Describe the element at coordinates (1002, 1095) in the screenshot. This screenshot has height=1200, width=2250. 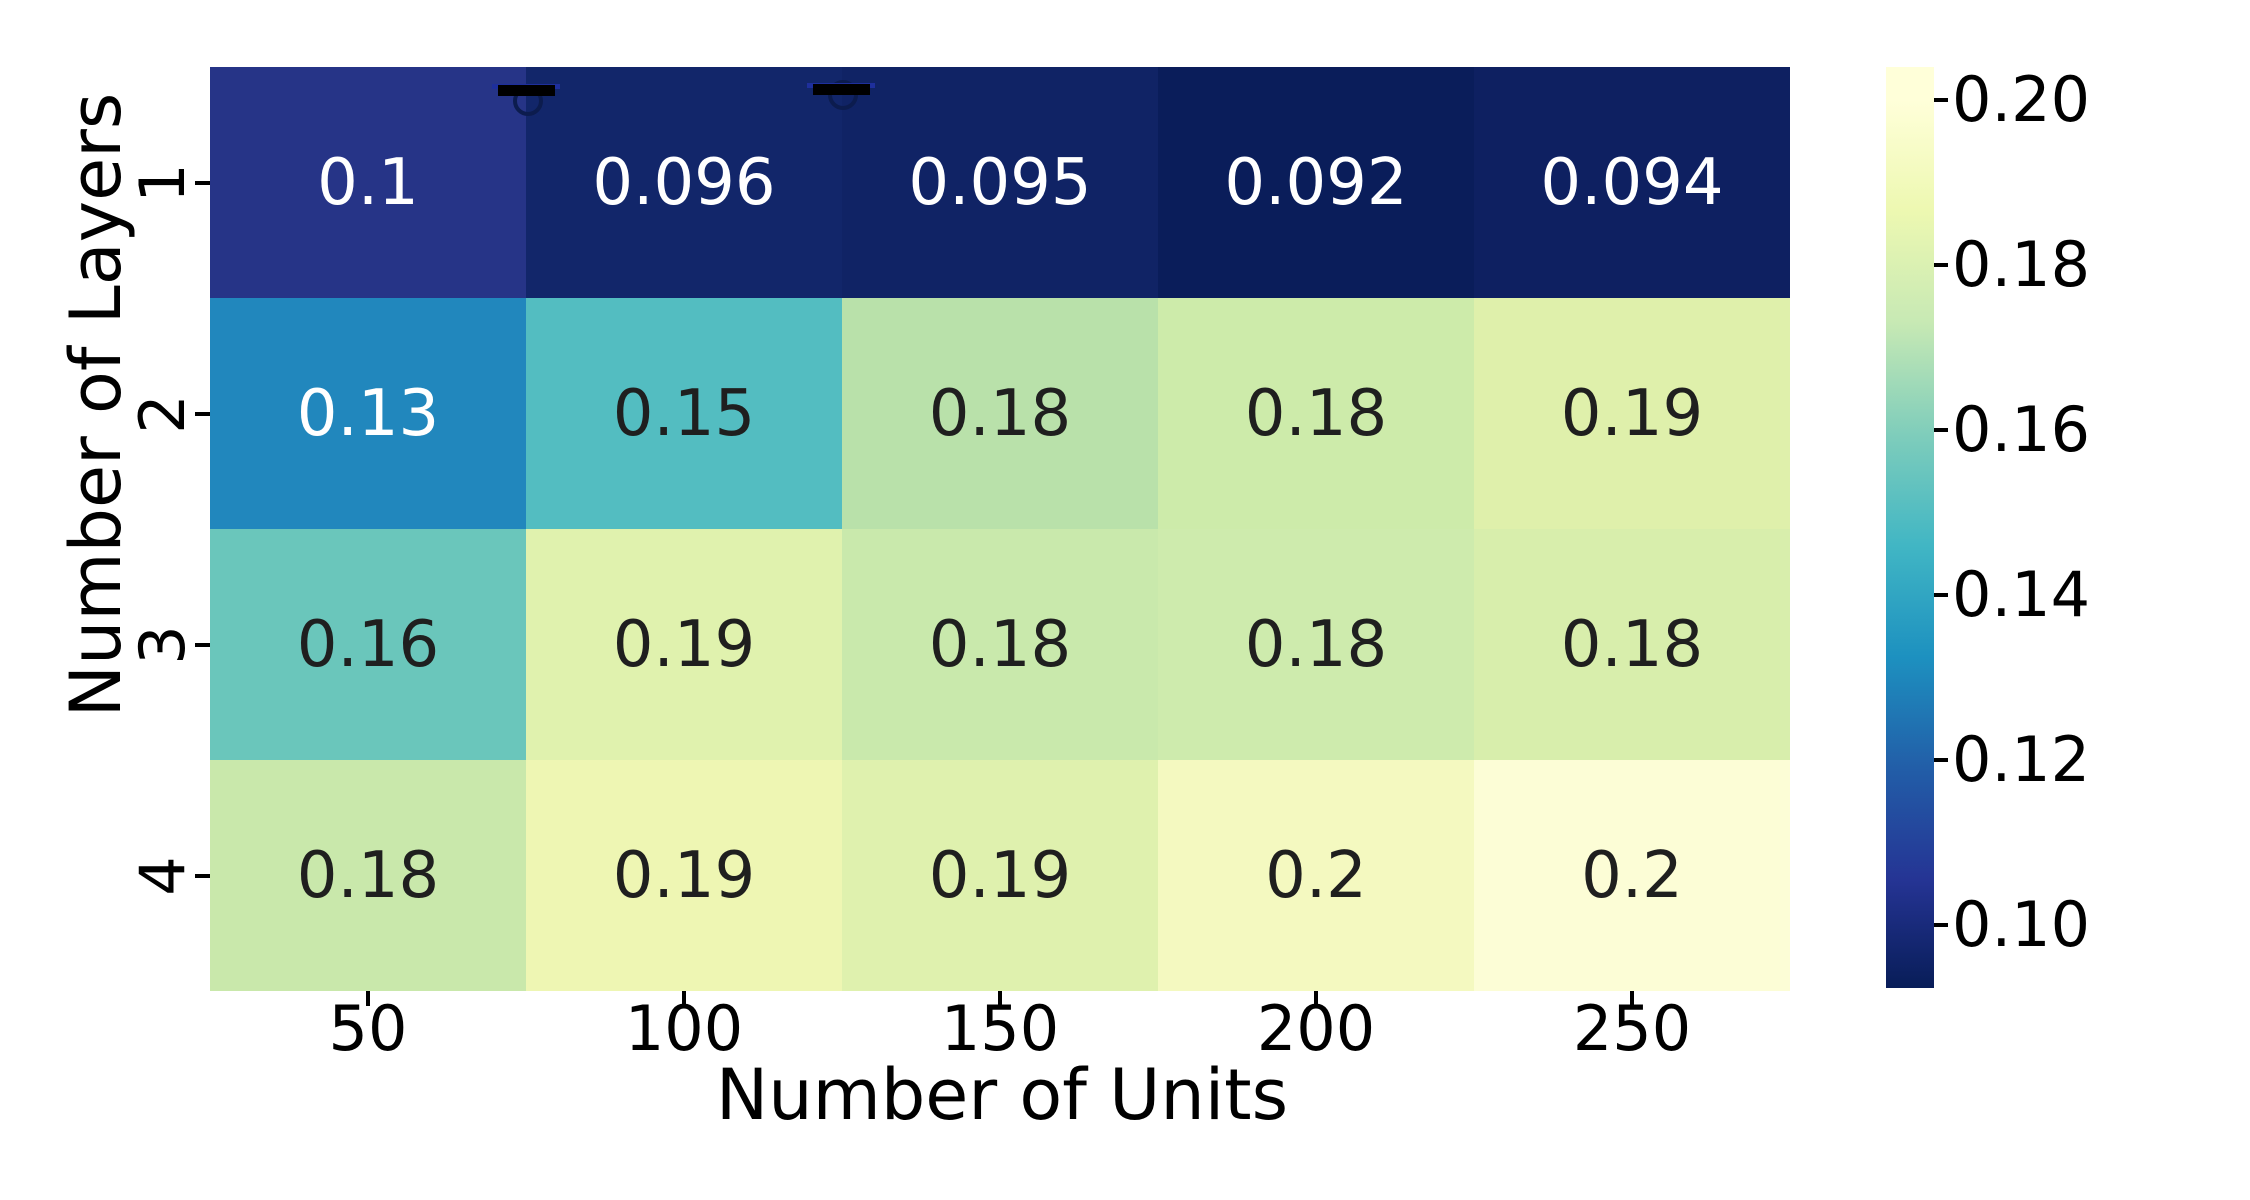
I see `x-axis-label: Number of Units` at that location.